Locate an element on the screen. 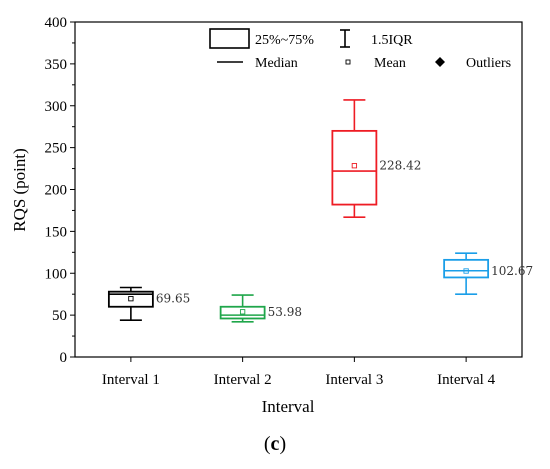 This screenshot has height=469, width=550. box-4: 102.67 is located at coordinates (488, 273).